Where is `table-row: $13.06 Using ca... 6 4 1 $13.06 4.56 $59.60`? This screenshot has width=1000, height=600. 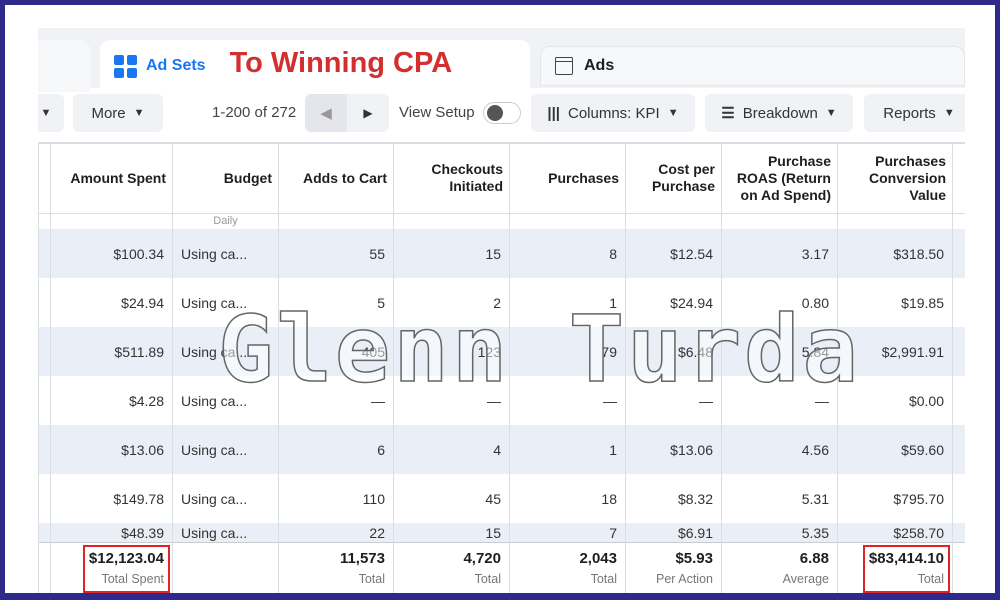 table-row: $13.06 Using ca... 6 4 1 $13.06 4.56 $59.60 is located at coordinates (501, 449).